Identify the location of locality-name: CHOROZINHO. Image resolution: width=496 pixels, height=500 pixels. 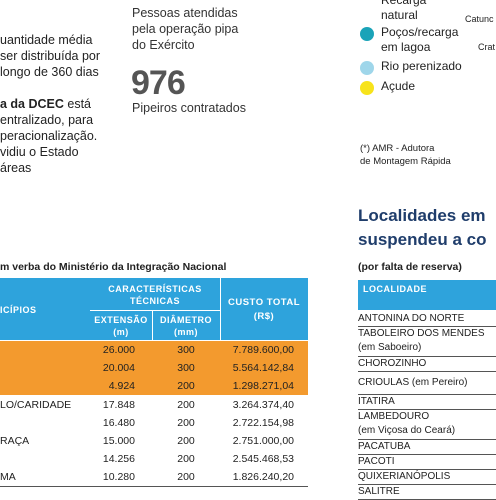
(392, 363).